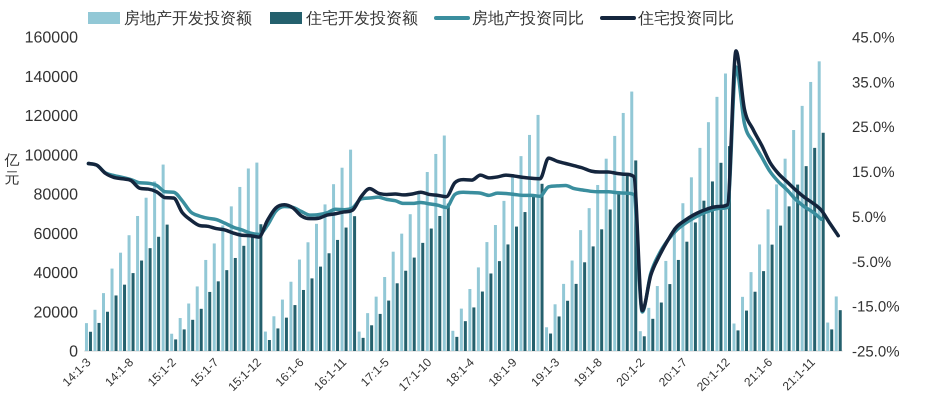  What do you see at coordinates (51, 155) in the screenshot?
I see `y-tick-label: 100000` at bounding box center [51, 155].